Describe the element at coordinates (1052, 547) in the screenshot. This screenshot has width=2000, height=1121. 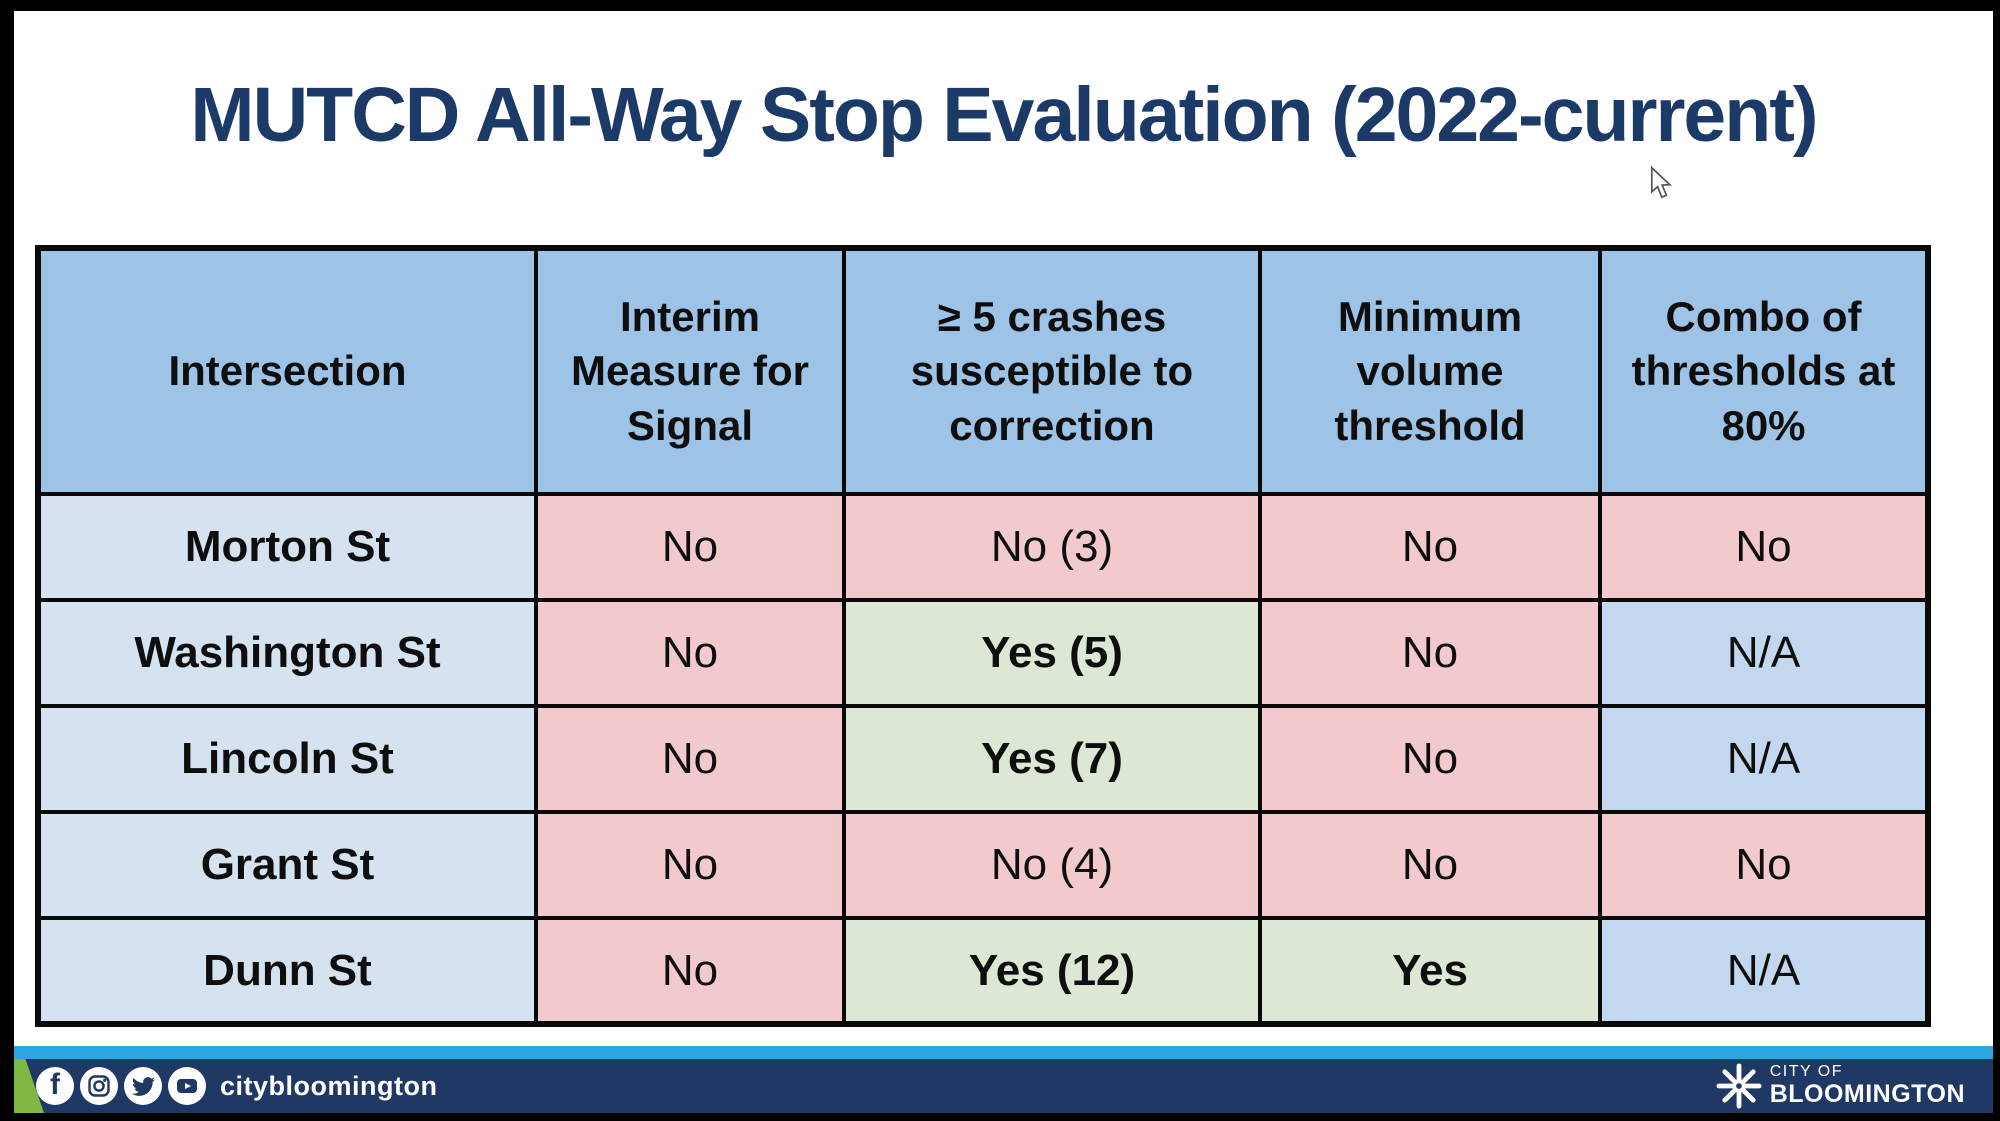
I see `table-cell: No (3)` at that location.